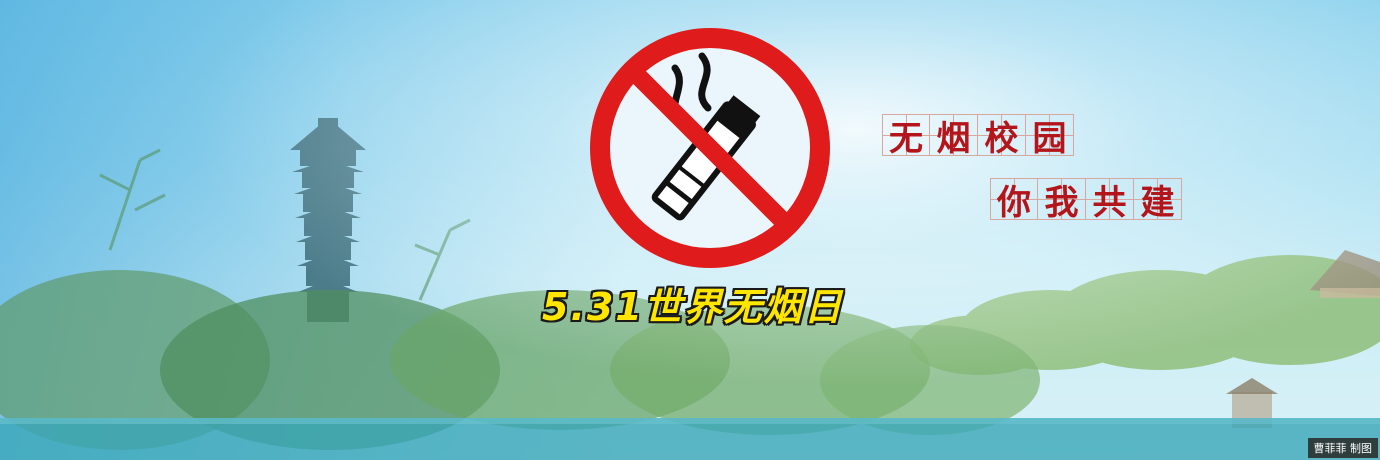 This screenshot has width=1380, height=460. I want to click on slogan-char: 建, so click(1158, 200).